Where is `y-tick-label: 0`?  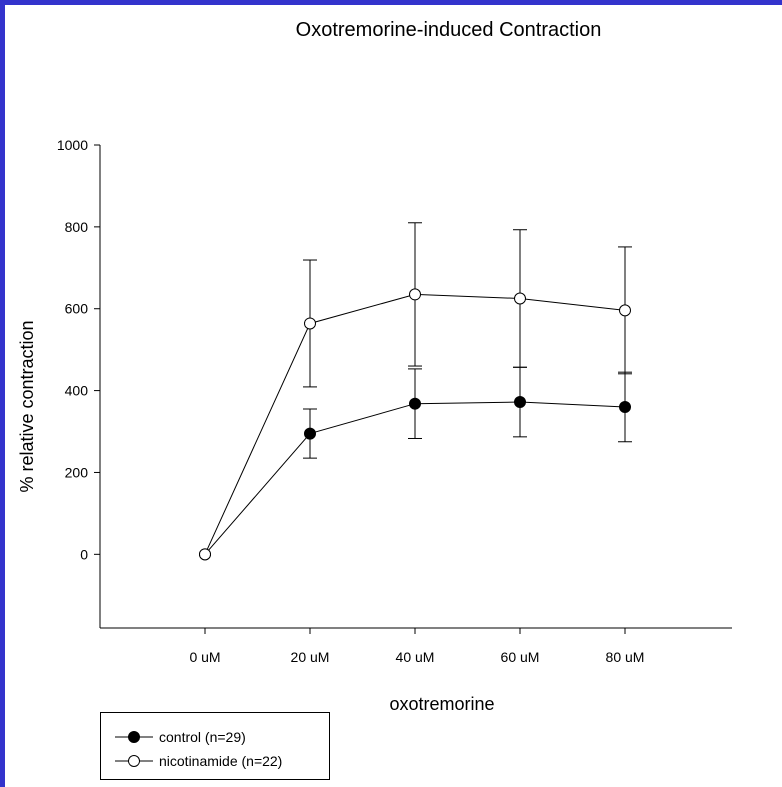
y-tick-label: 0 is located at coordinates (84, 554).